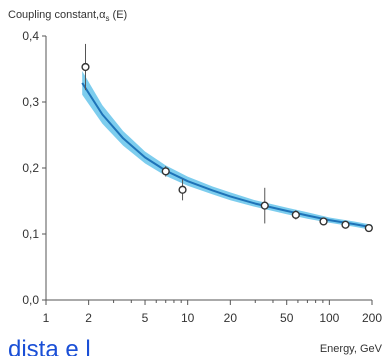  I want to click on x-tick-label: 50, so click(287, 318).